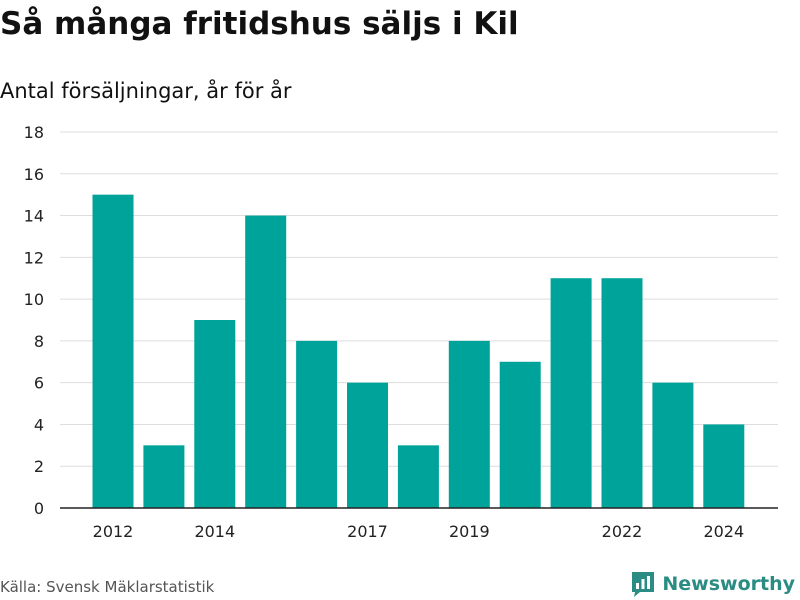 The height and width of the screenshot is (600, 800). What do you see at coordinates (643, 584) in the screenshot?
I see `newsworthy-logo-icon` at bounding box center [643, 584].